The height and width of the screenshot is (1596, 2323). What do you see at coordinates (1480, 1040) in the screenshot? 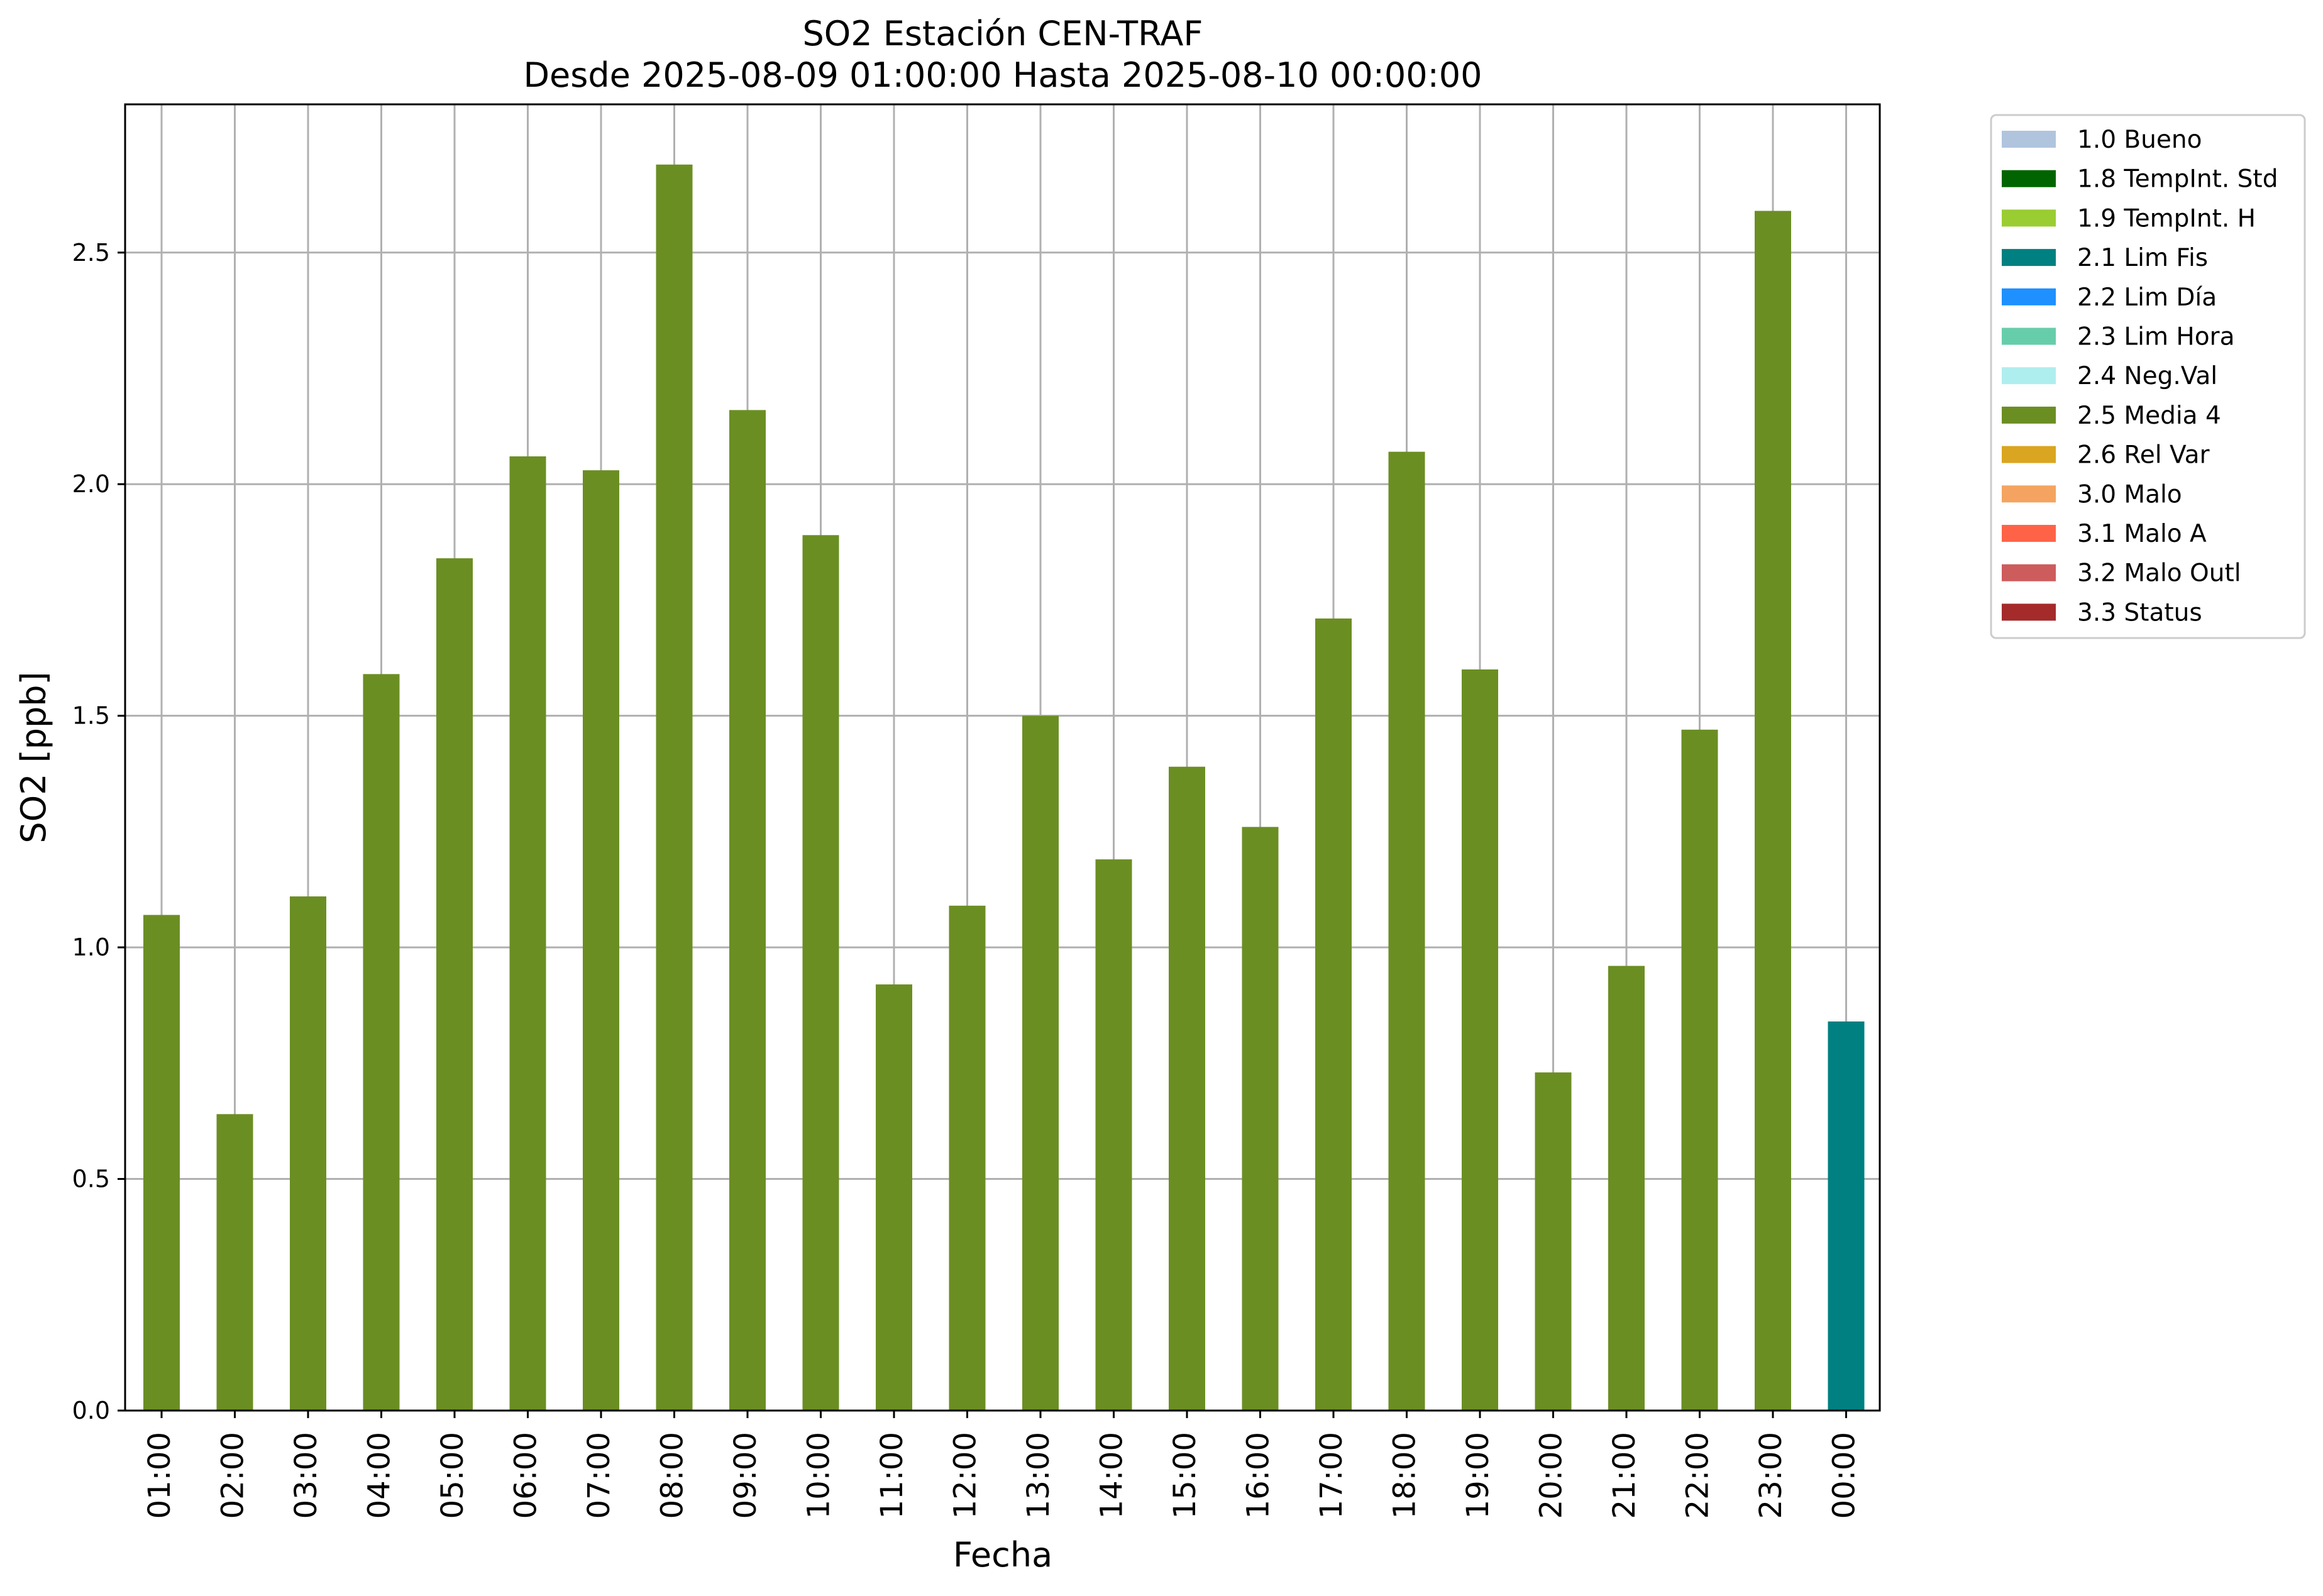
I see `bar-19:00` at bounding box center [1480, 1040].